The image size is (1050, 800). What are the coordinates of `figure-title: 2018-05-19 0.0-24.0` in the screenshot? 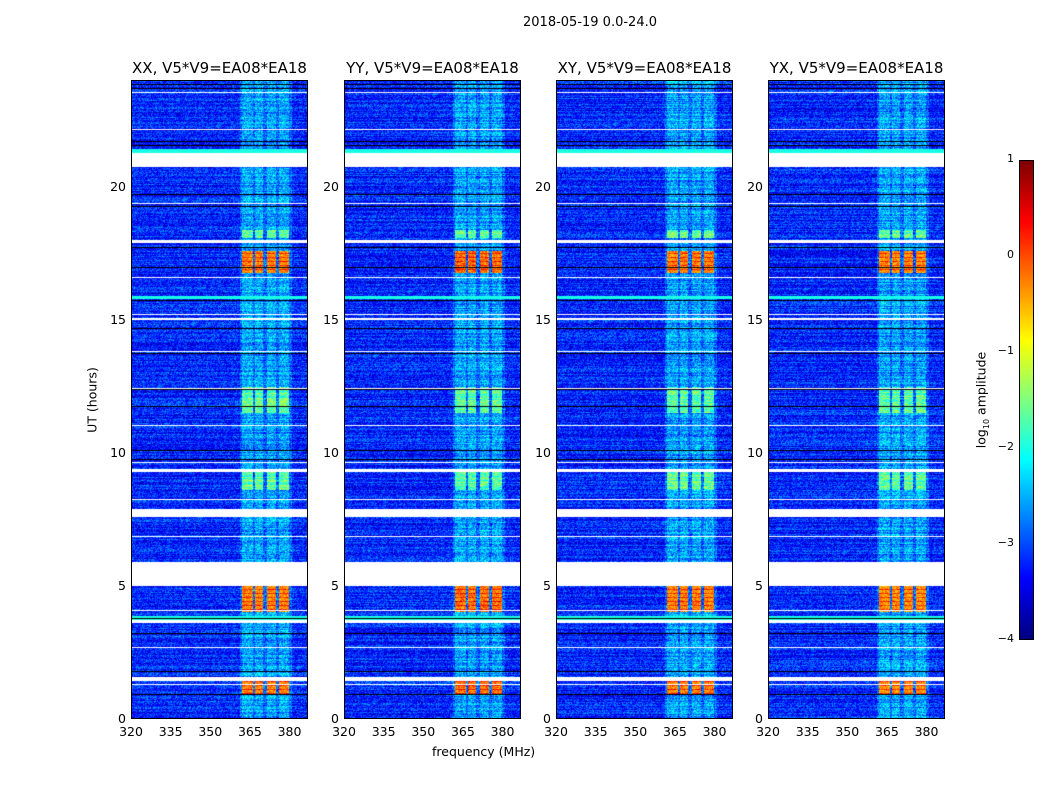 It's located at (590, 22).